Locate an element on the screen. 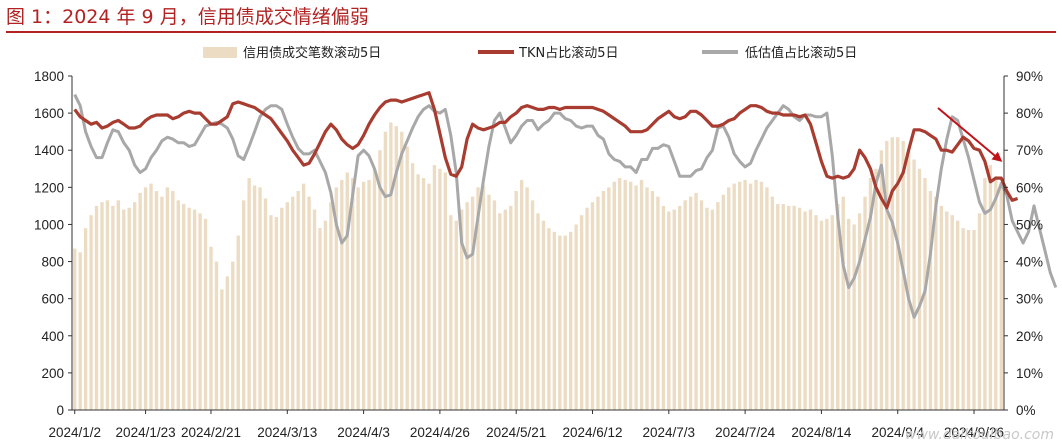 This screenshot has height=443, width=1062. y-right-tick-label: 10% is located at coordinates (1029, 373).